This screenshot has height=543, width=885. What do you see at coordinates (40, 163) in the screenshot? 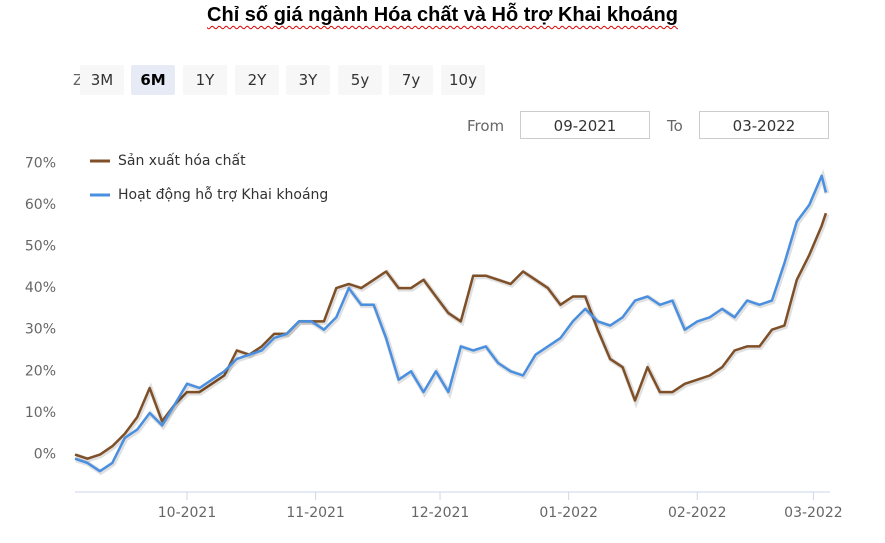
I see `y-tick-label: 70%` at bounding box center [40, 163].